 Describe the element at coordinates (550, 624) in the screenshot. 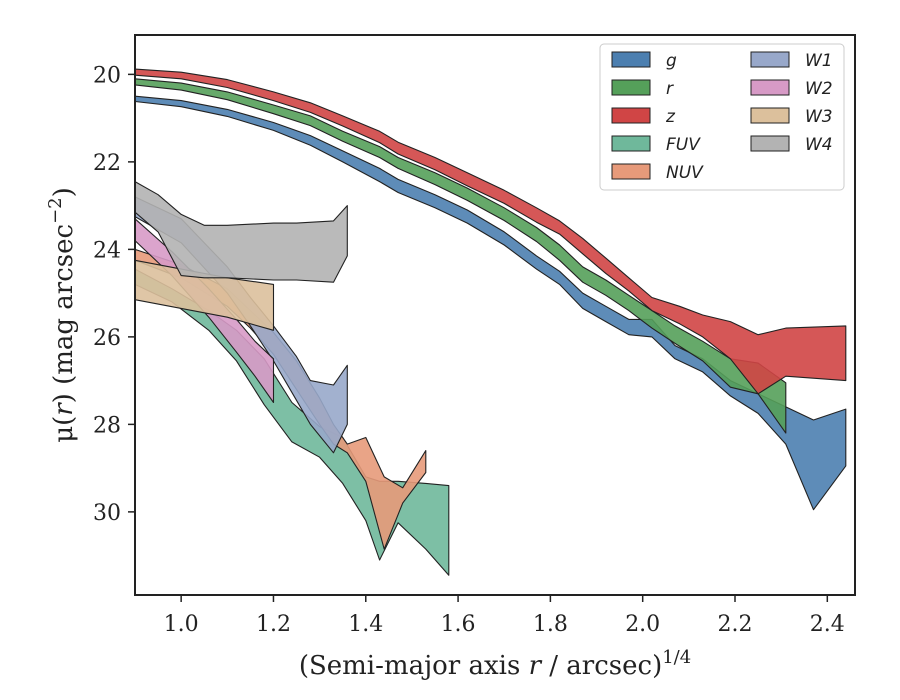

I see `x-tick-label: 1.8` at that location.